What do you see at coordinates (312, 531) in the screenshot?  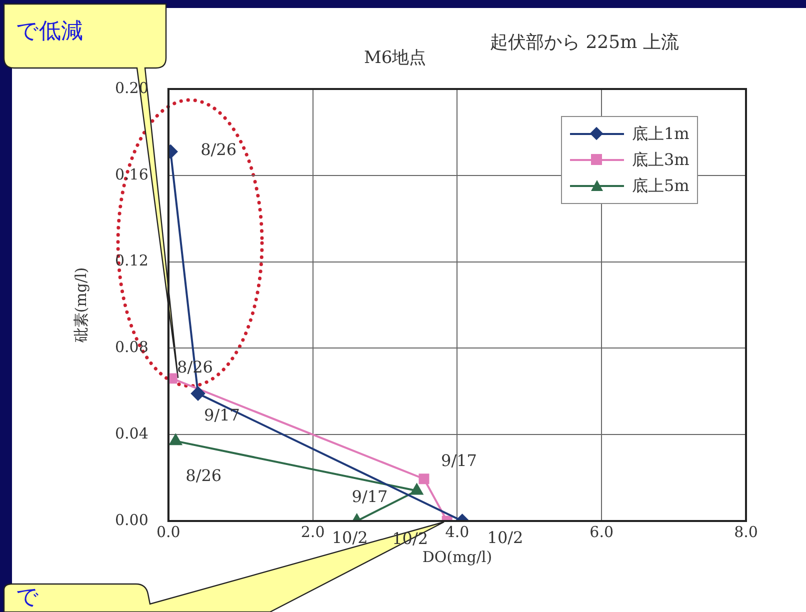 I see `x-tick-label: 2.0` at bounding box center [312, 531].